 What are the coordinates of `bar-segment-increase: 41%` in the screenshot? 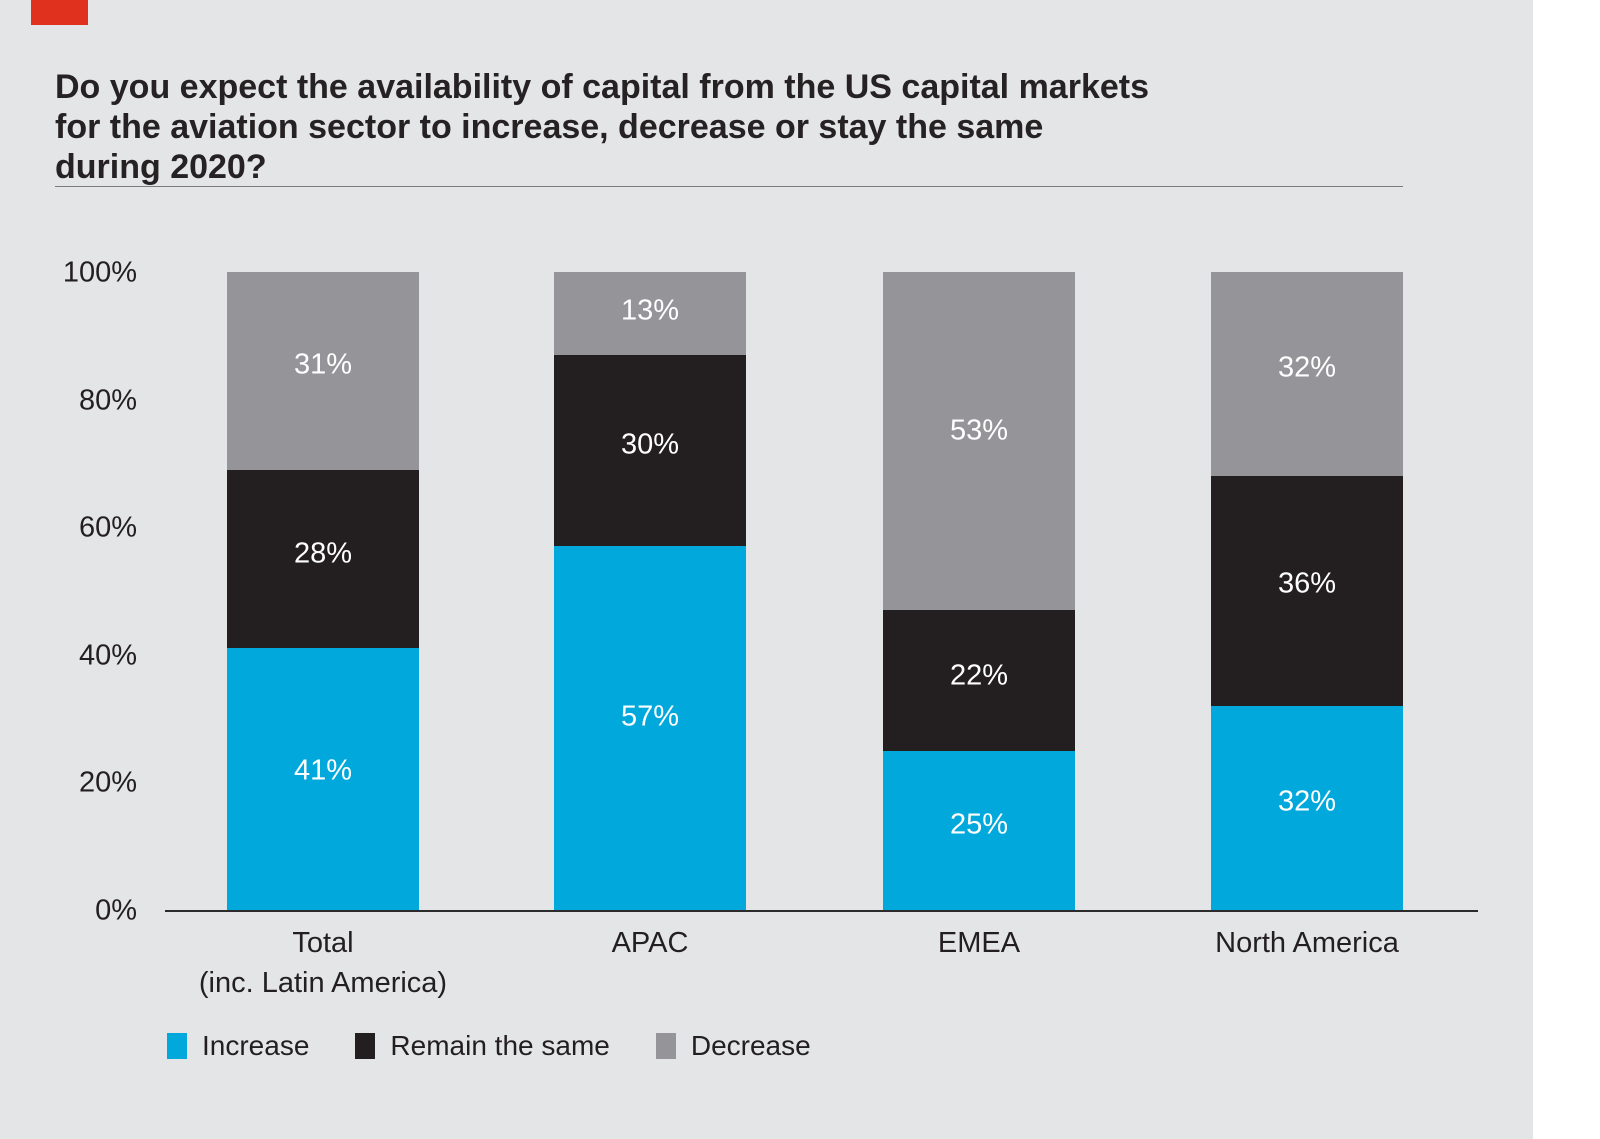 It's located at (323, 779).